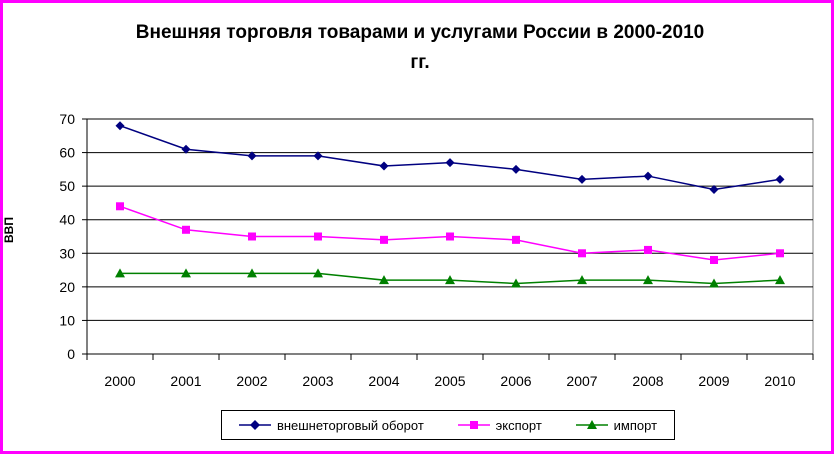 Image resolution: width=834 pixels, height=454 pixels. I want to click on legend-key-export, so click(473, 425).